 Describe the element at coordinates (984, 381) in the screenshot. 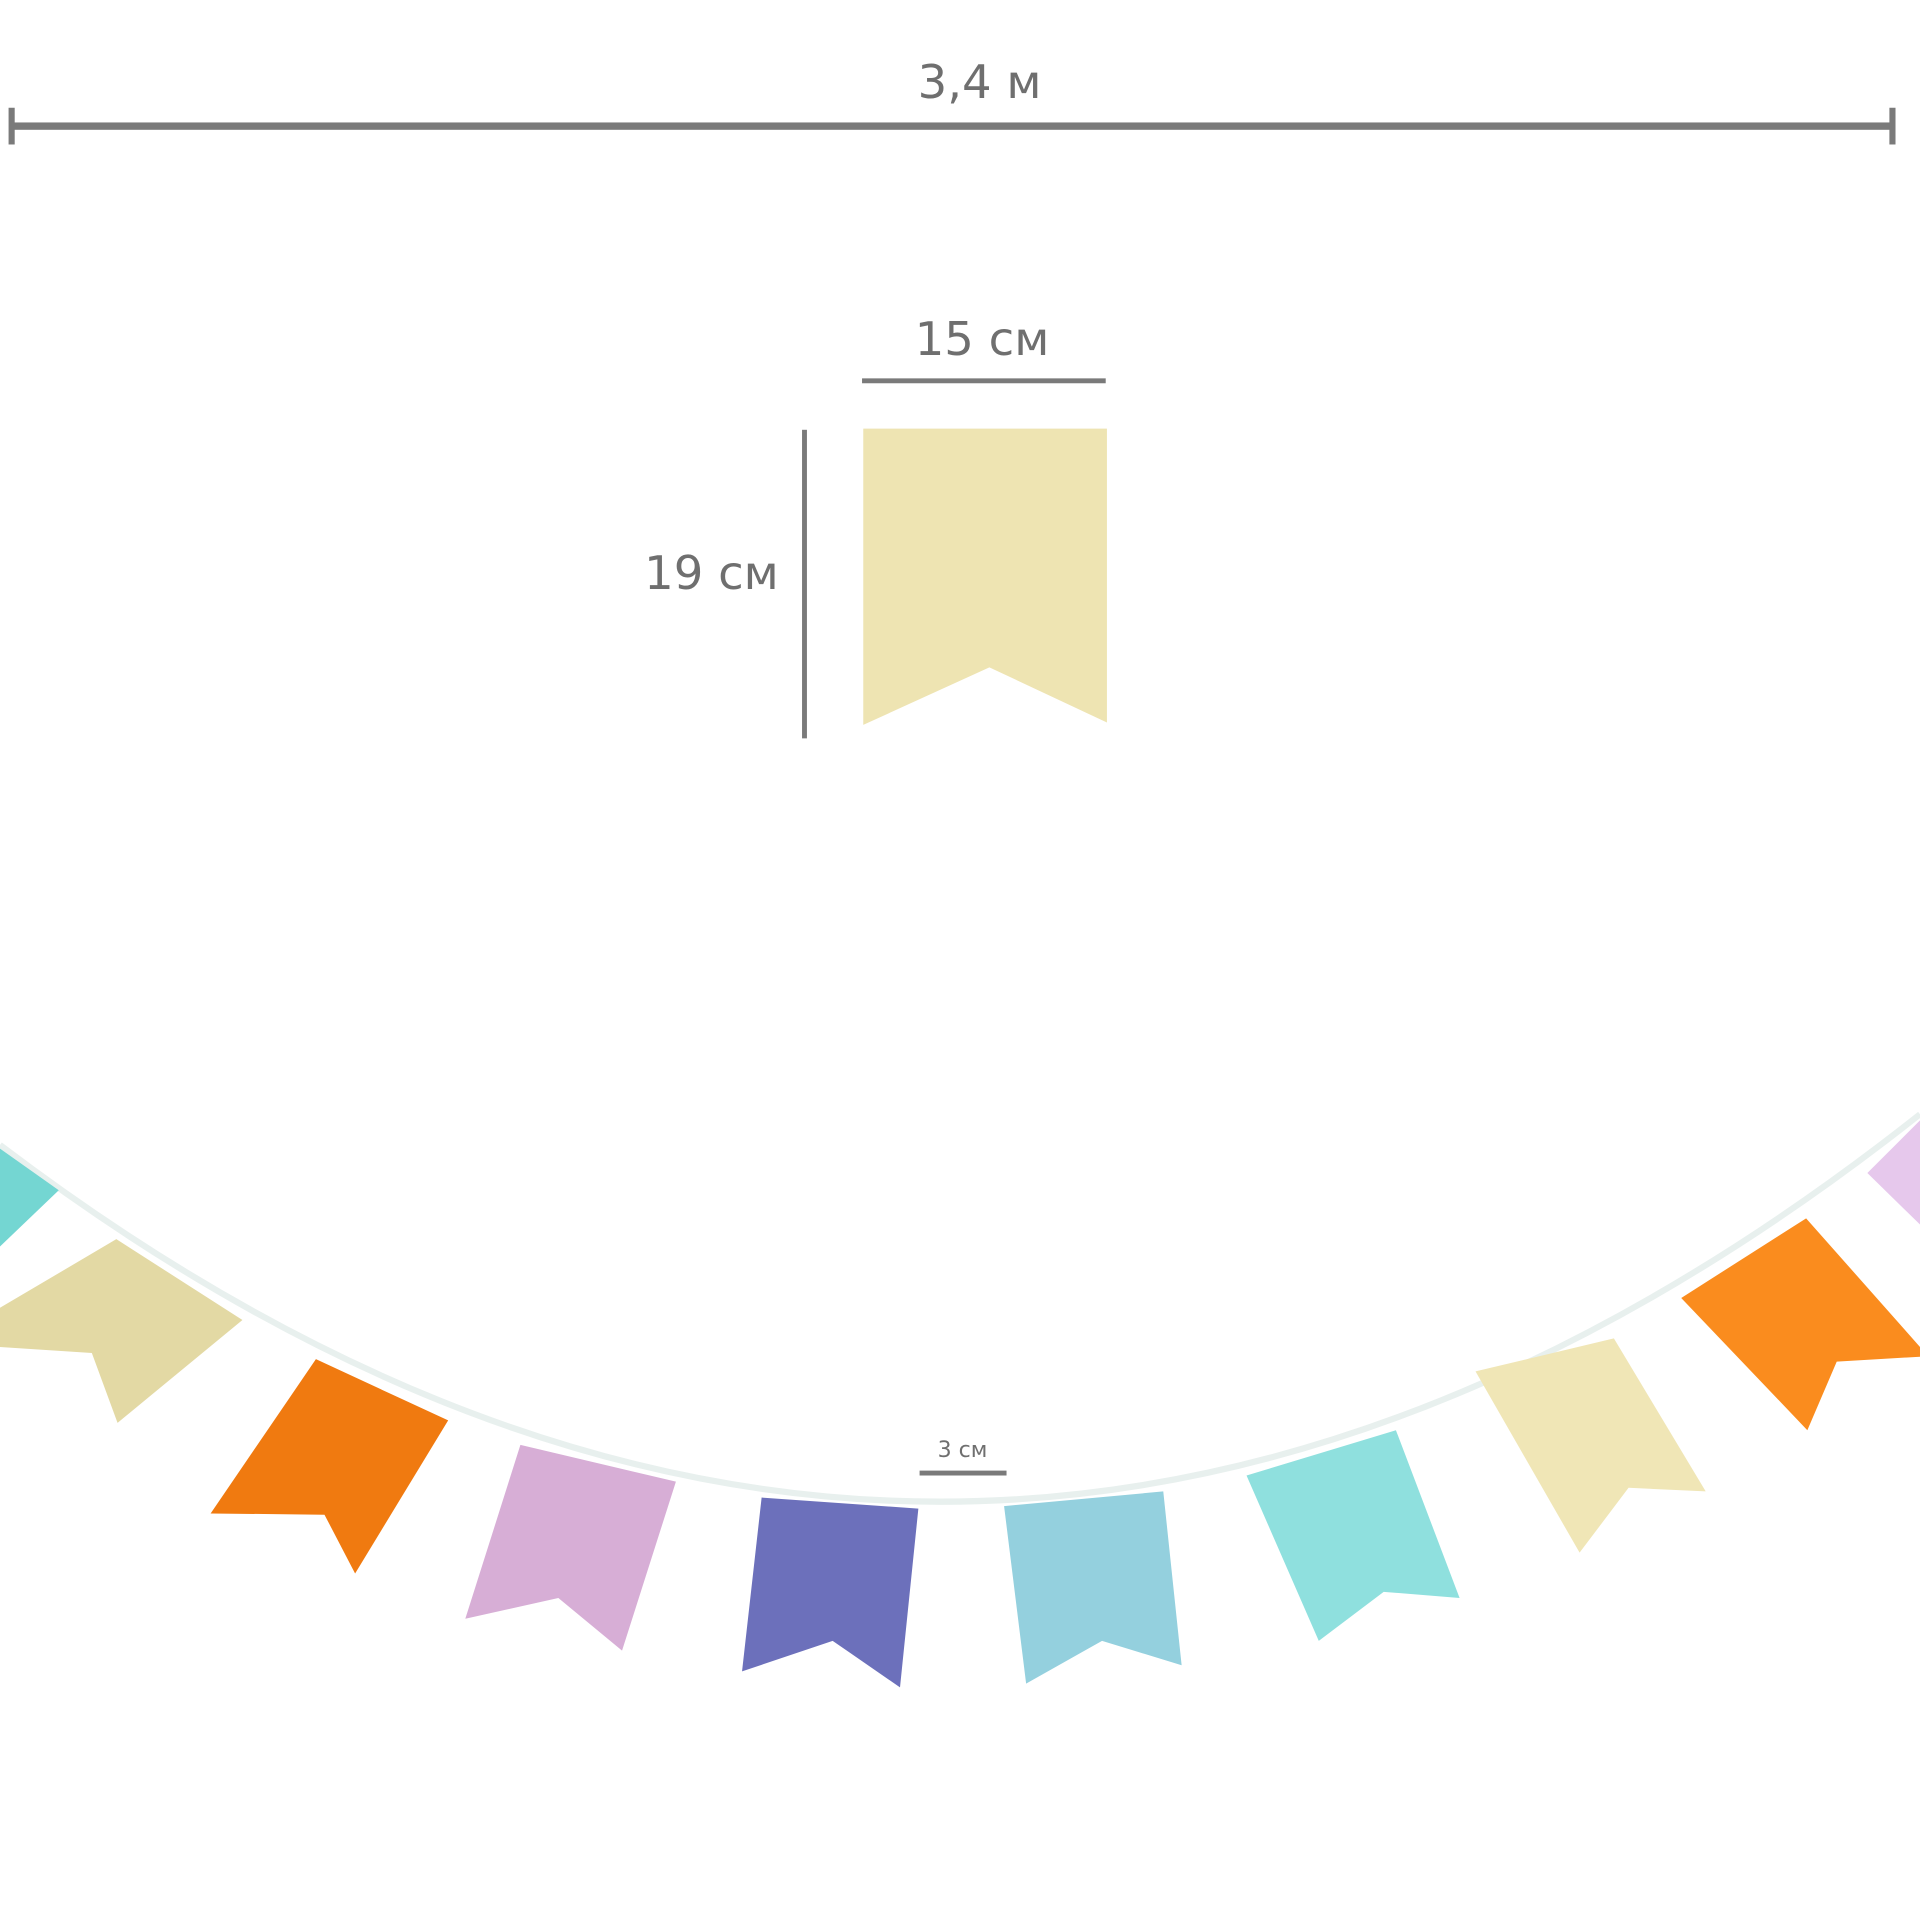

I see `flag-width-line` at that location.